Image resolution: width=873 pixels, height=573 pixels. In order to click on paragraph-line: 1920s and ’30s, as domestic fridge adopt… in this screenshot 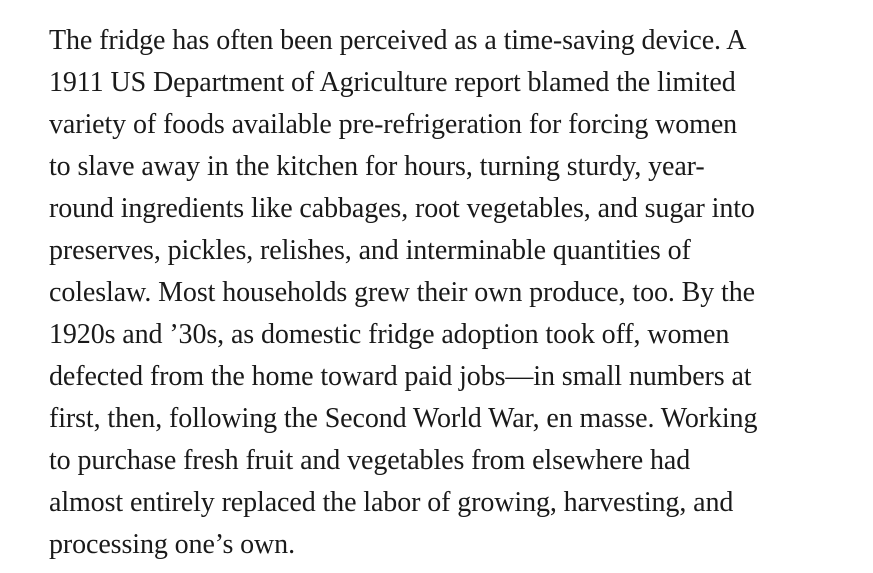, I will do `click(389, 334)`.